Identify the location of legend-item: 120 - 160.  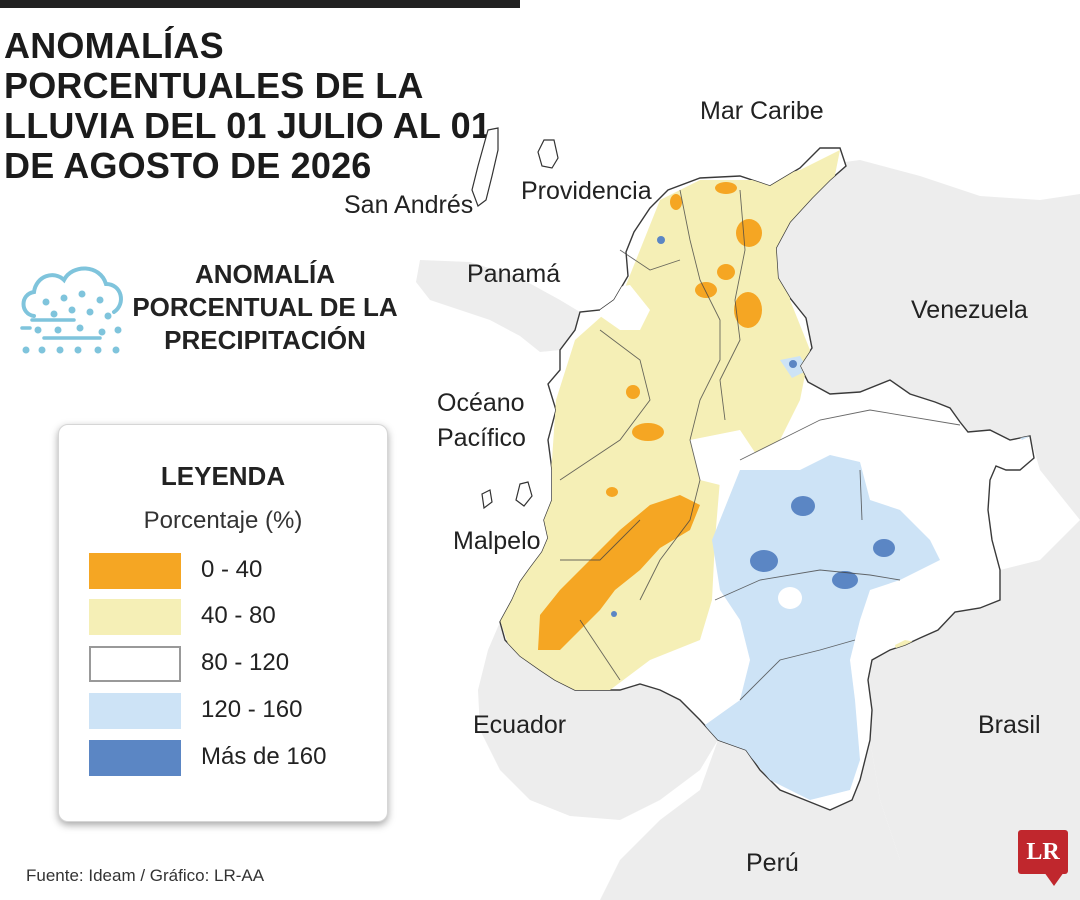
(234, 712).